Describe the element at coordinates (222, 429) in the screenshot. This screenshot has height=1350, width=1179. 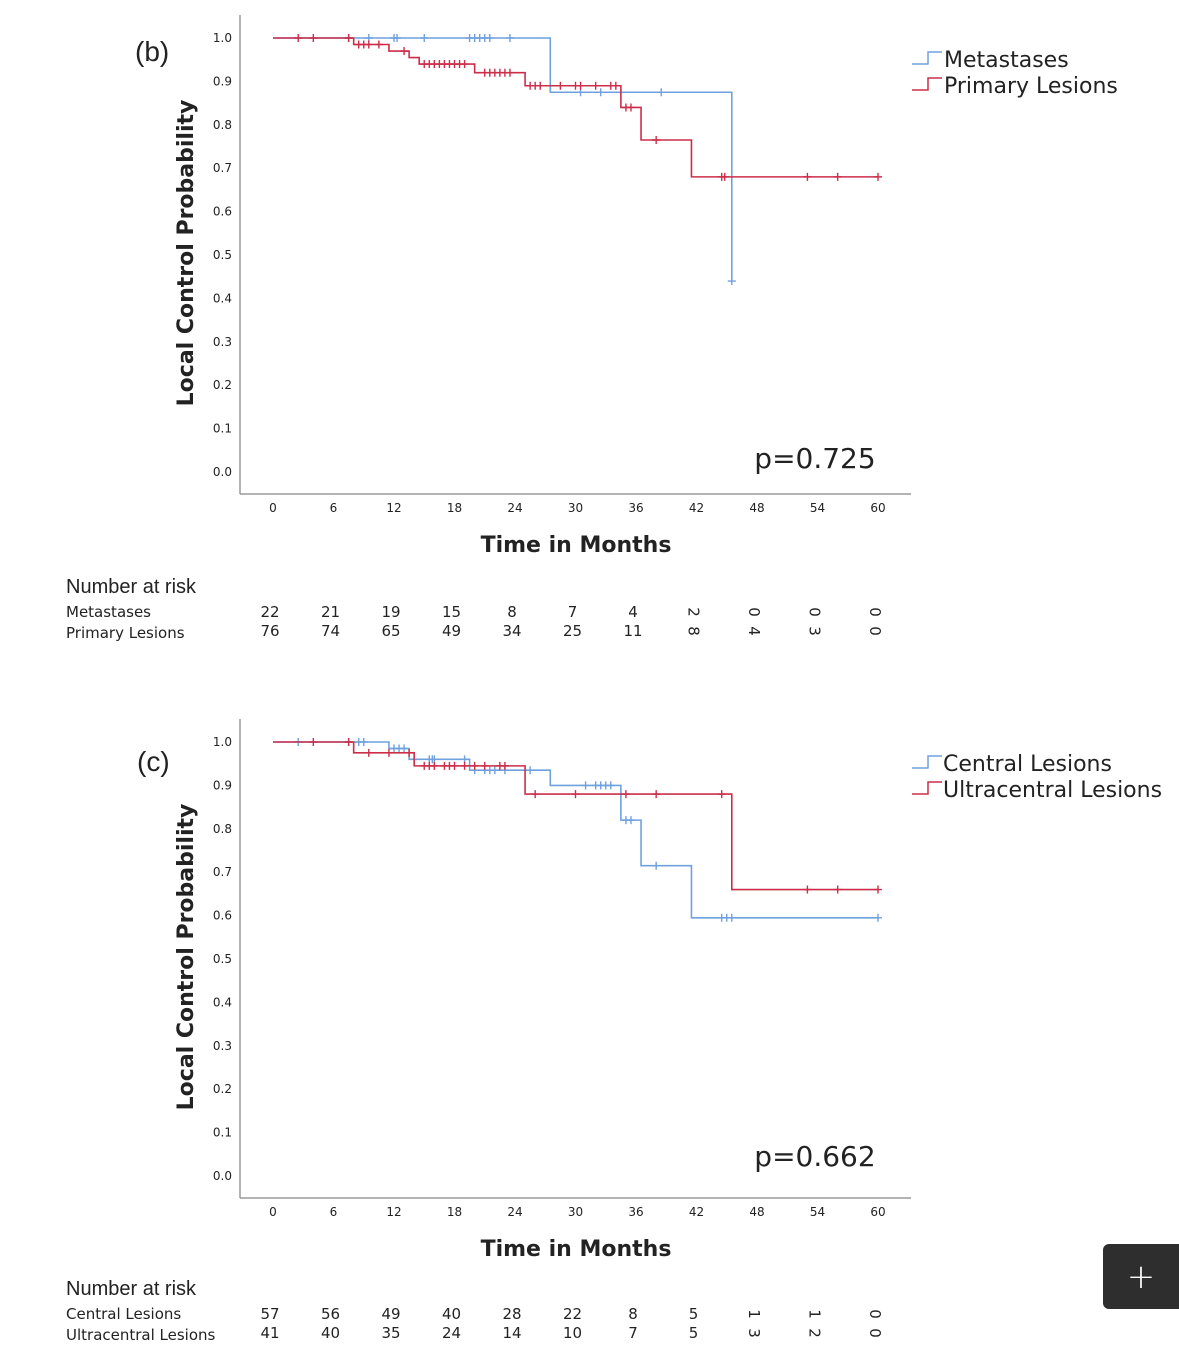
I see `y-tick-label: 0.1` at that location.